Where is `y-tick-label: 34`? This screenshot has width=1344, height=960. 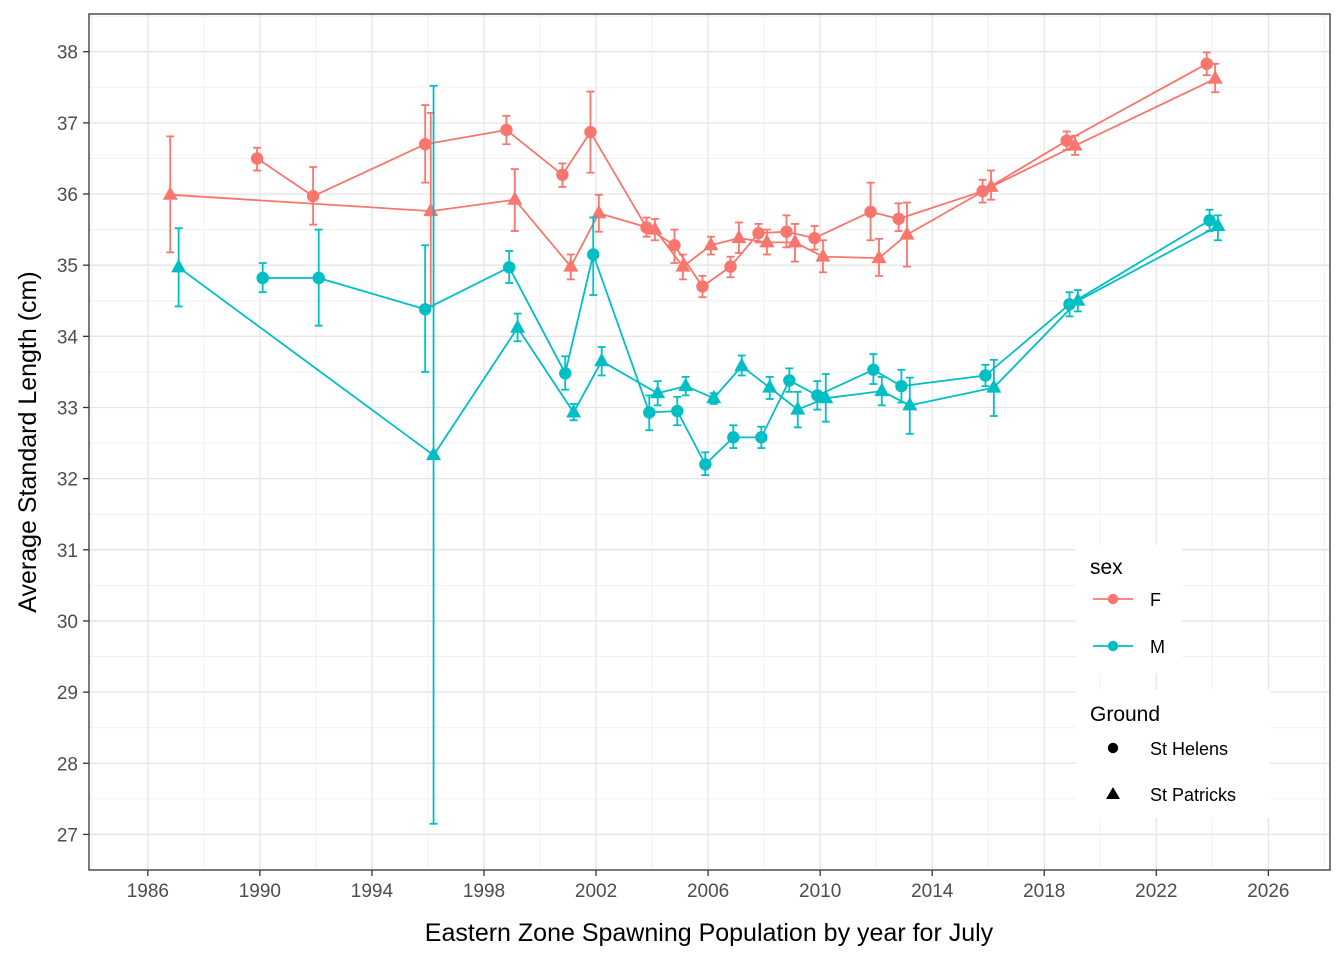 y-tick-label: 34 is located at coordinates (68, 337).